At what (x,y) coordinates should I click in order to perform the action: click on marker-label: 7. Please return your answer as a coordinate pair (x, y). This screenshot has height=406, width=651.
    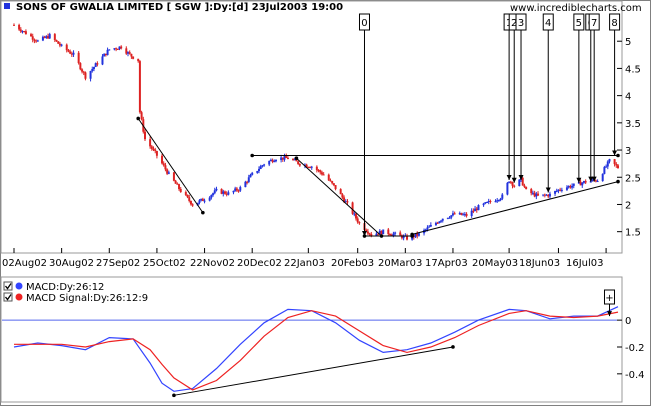
    Looking at the image, I should click on (594, 23).